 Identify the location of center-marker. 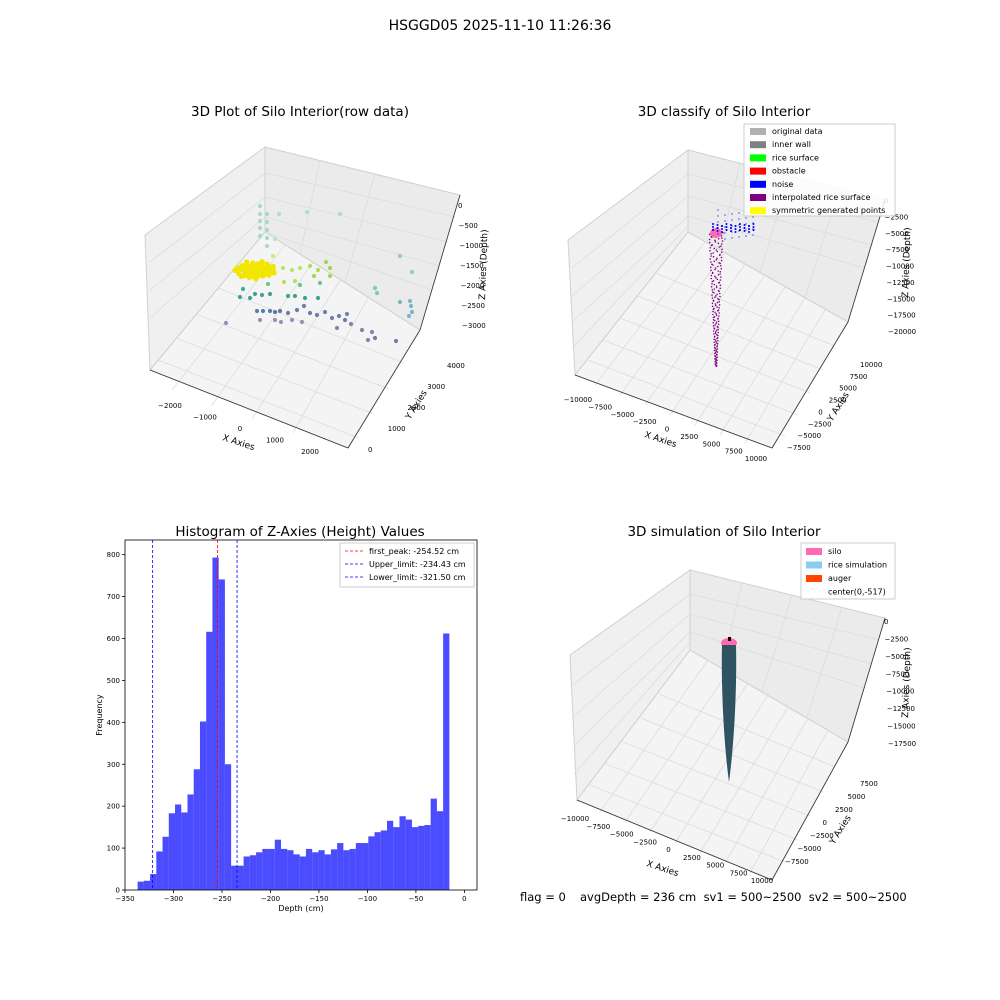
(729, 639).